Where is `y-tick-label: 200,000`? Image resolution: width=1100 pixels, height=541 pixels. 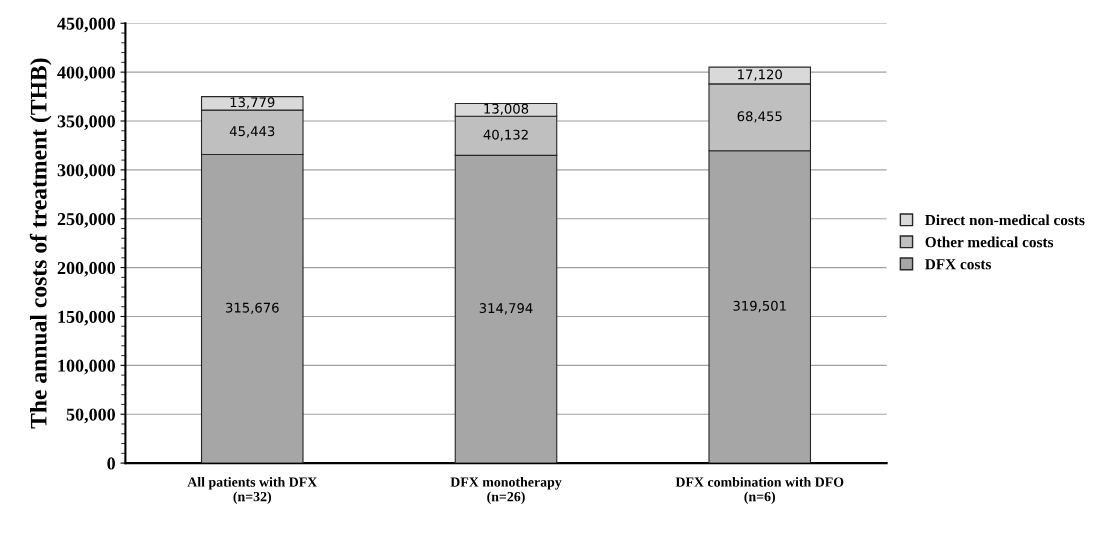
y-tick-label: 200,000 is located at coordinates (86, 269).